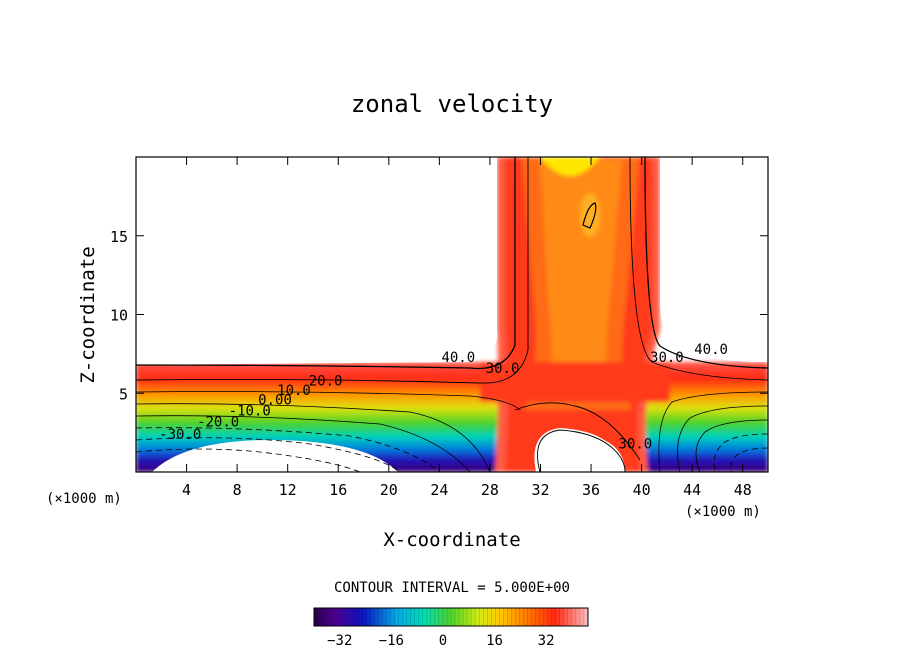 Image resolution: width=904 pixels, height=654 pixels. Describe the element at coordinates (540, 490) in the screenshot. I see `x-tick-label: 32` at that location.